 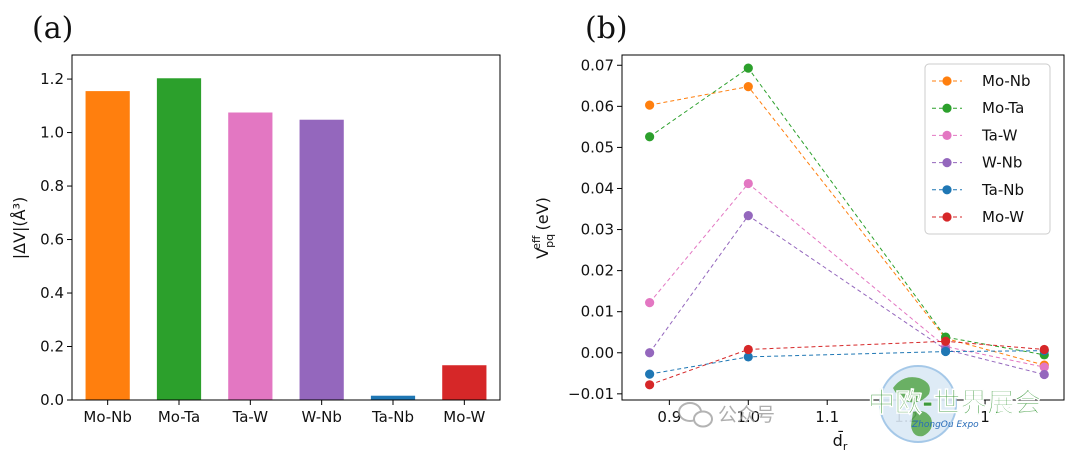 What do you see at coordinates (52, 186) in the screenshot?
I see `ytick-label: 0.8` at bounding box center [52, 186].